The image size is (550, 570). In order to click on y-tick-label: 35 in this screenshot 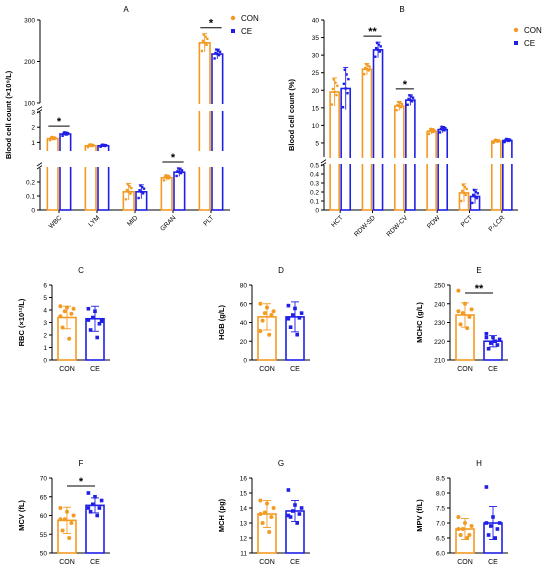, I will do `click(316, 38)`.